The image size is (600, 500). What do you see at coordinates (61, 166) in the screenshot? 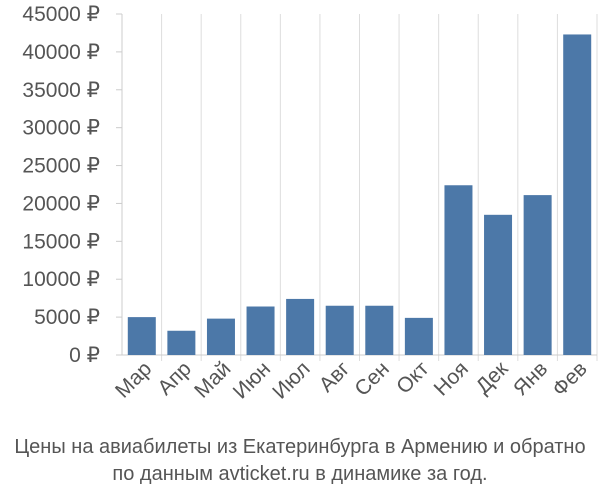
I see `y-tick-label: 25000 ₽` at bounding box center [61, 166].